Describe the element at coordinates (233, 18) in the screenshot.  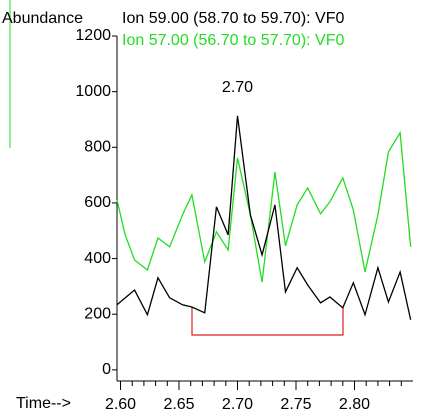
I see `legend-entry: Ion 59.00 (58.70 to 59.70): VF0` at that location.